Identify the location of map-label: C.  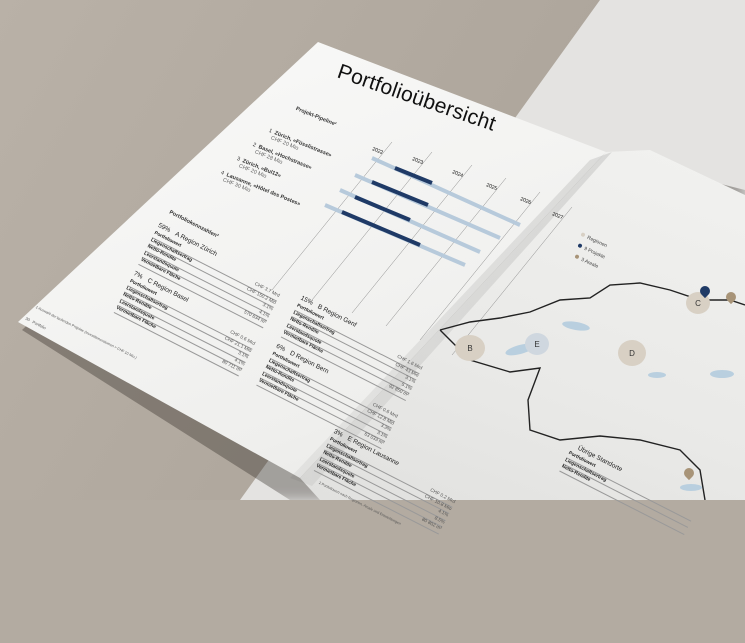
(698, 303).